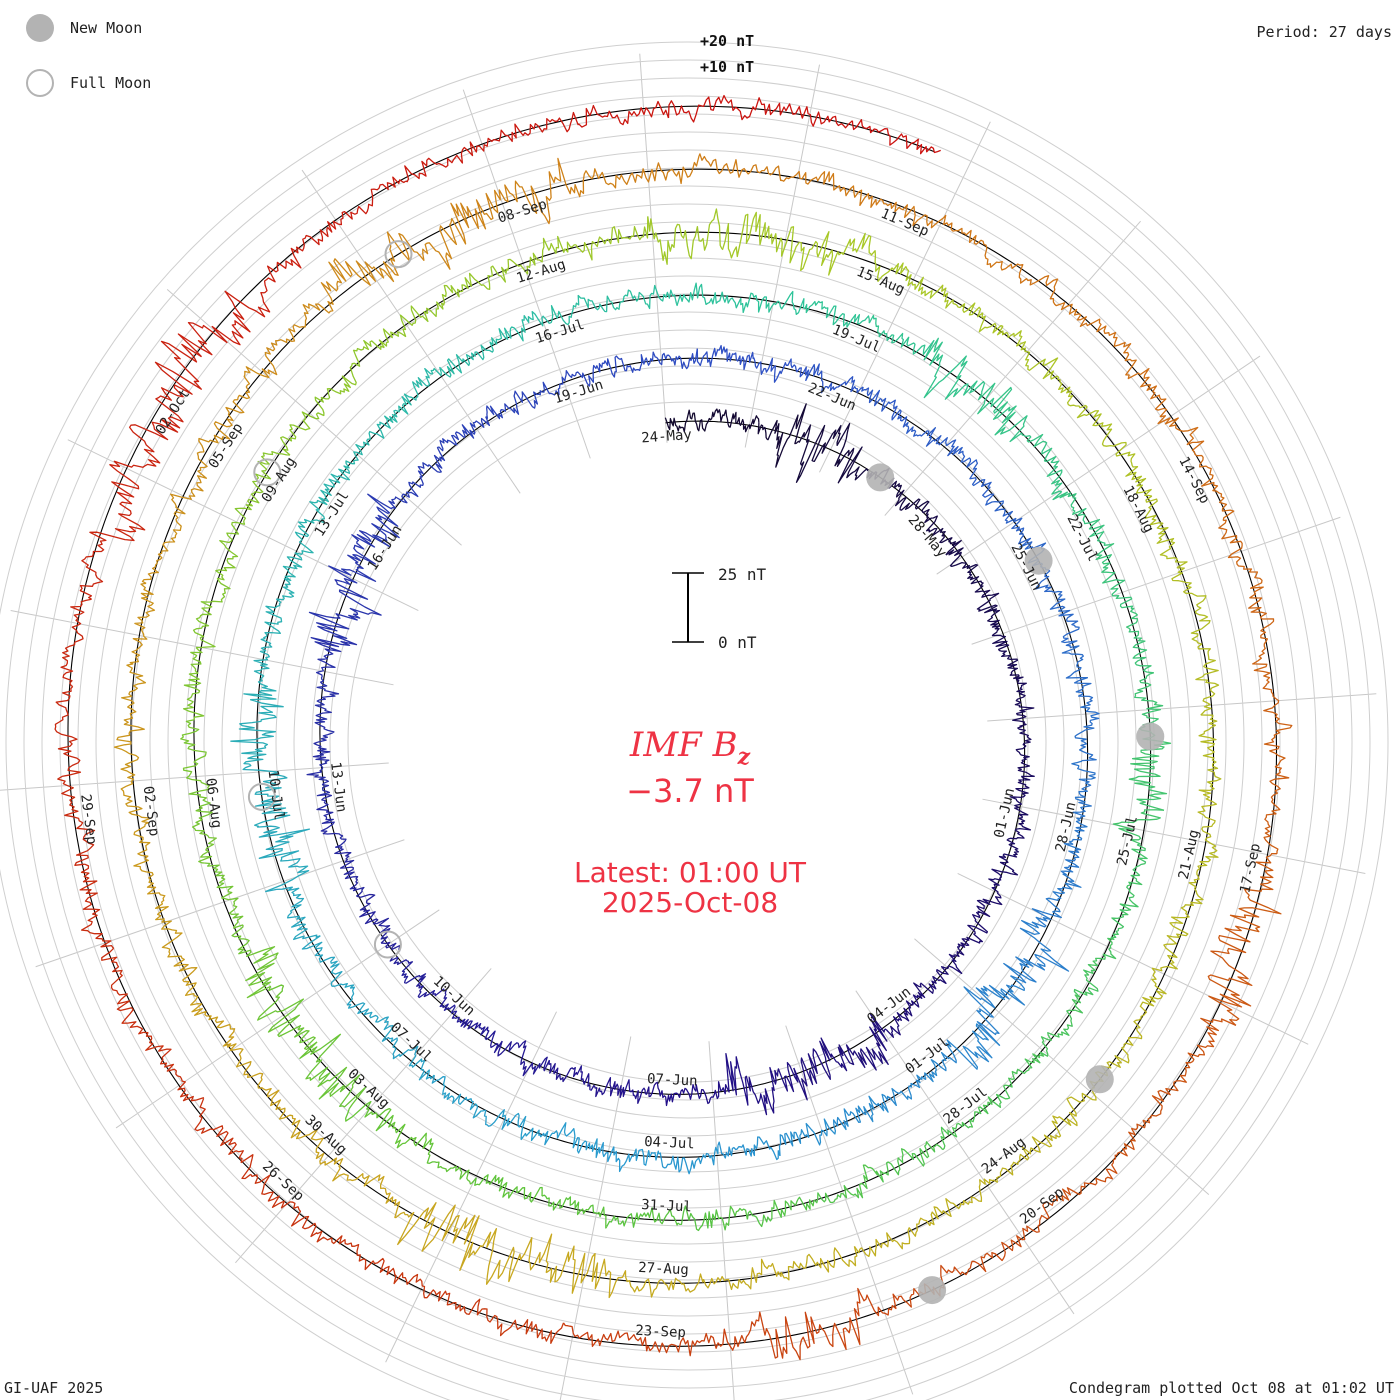 The width and height of the screenshot is (1400, 1400). Describe the element at coordinates (683, 745) in the screenshot. I see `quantity-name: IMF B` at that location.